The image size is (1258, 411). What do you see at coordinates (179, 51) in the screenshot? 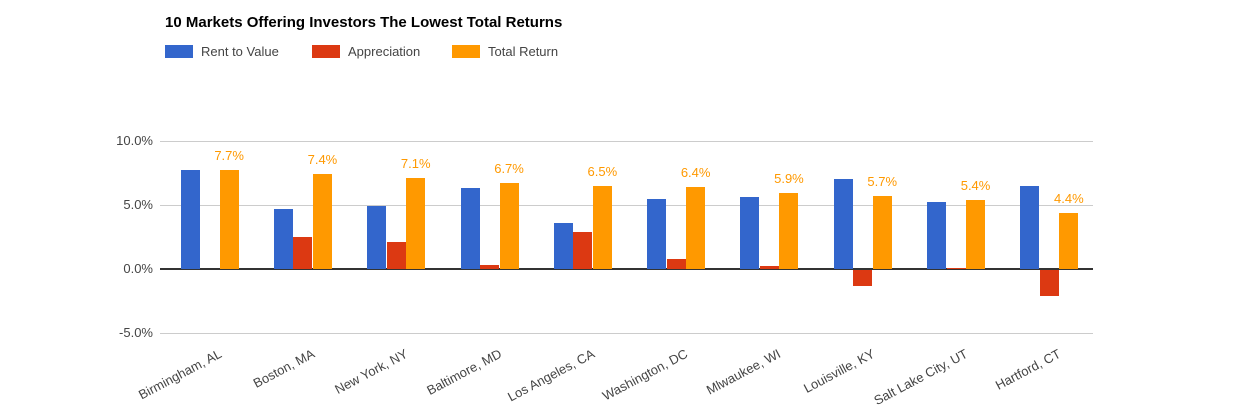
I see `legend-swatch-rent-to-value` at bounding box center [179, 51].